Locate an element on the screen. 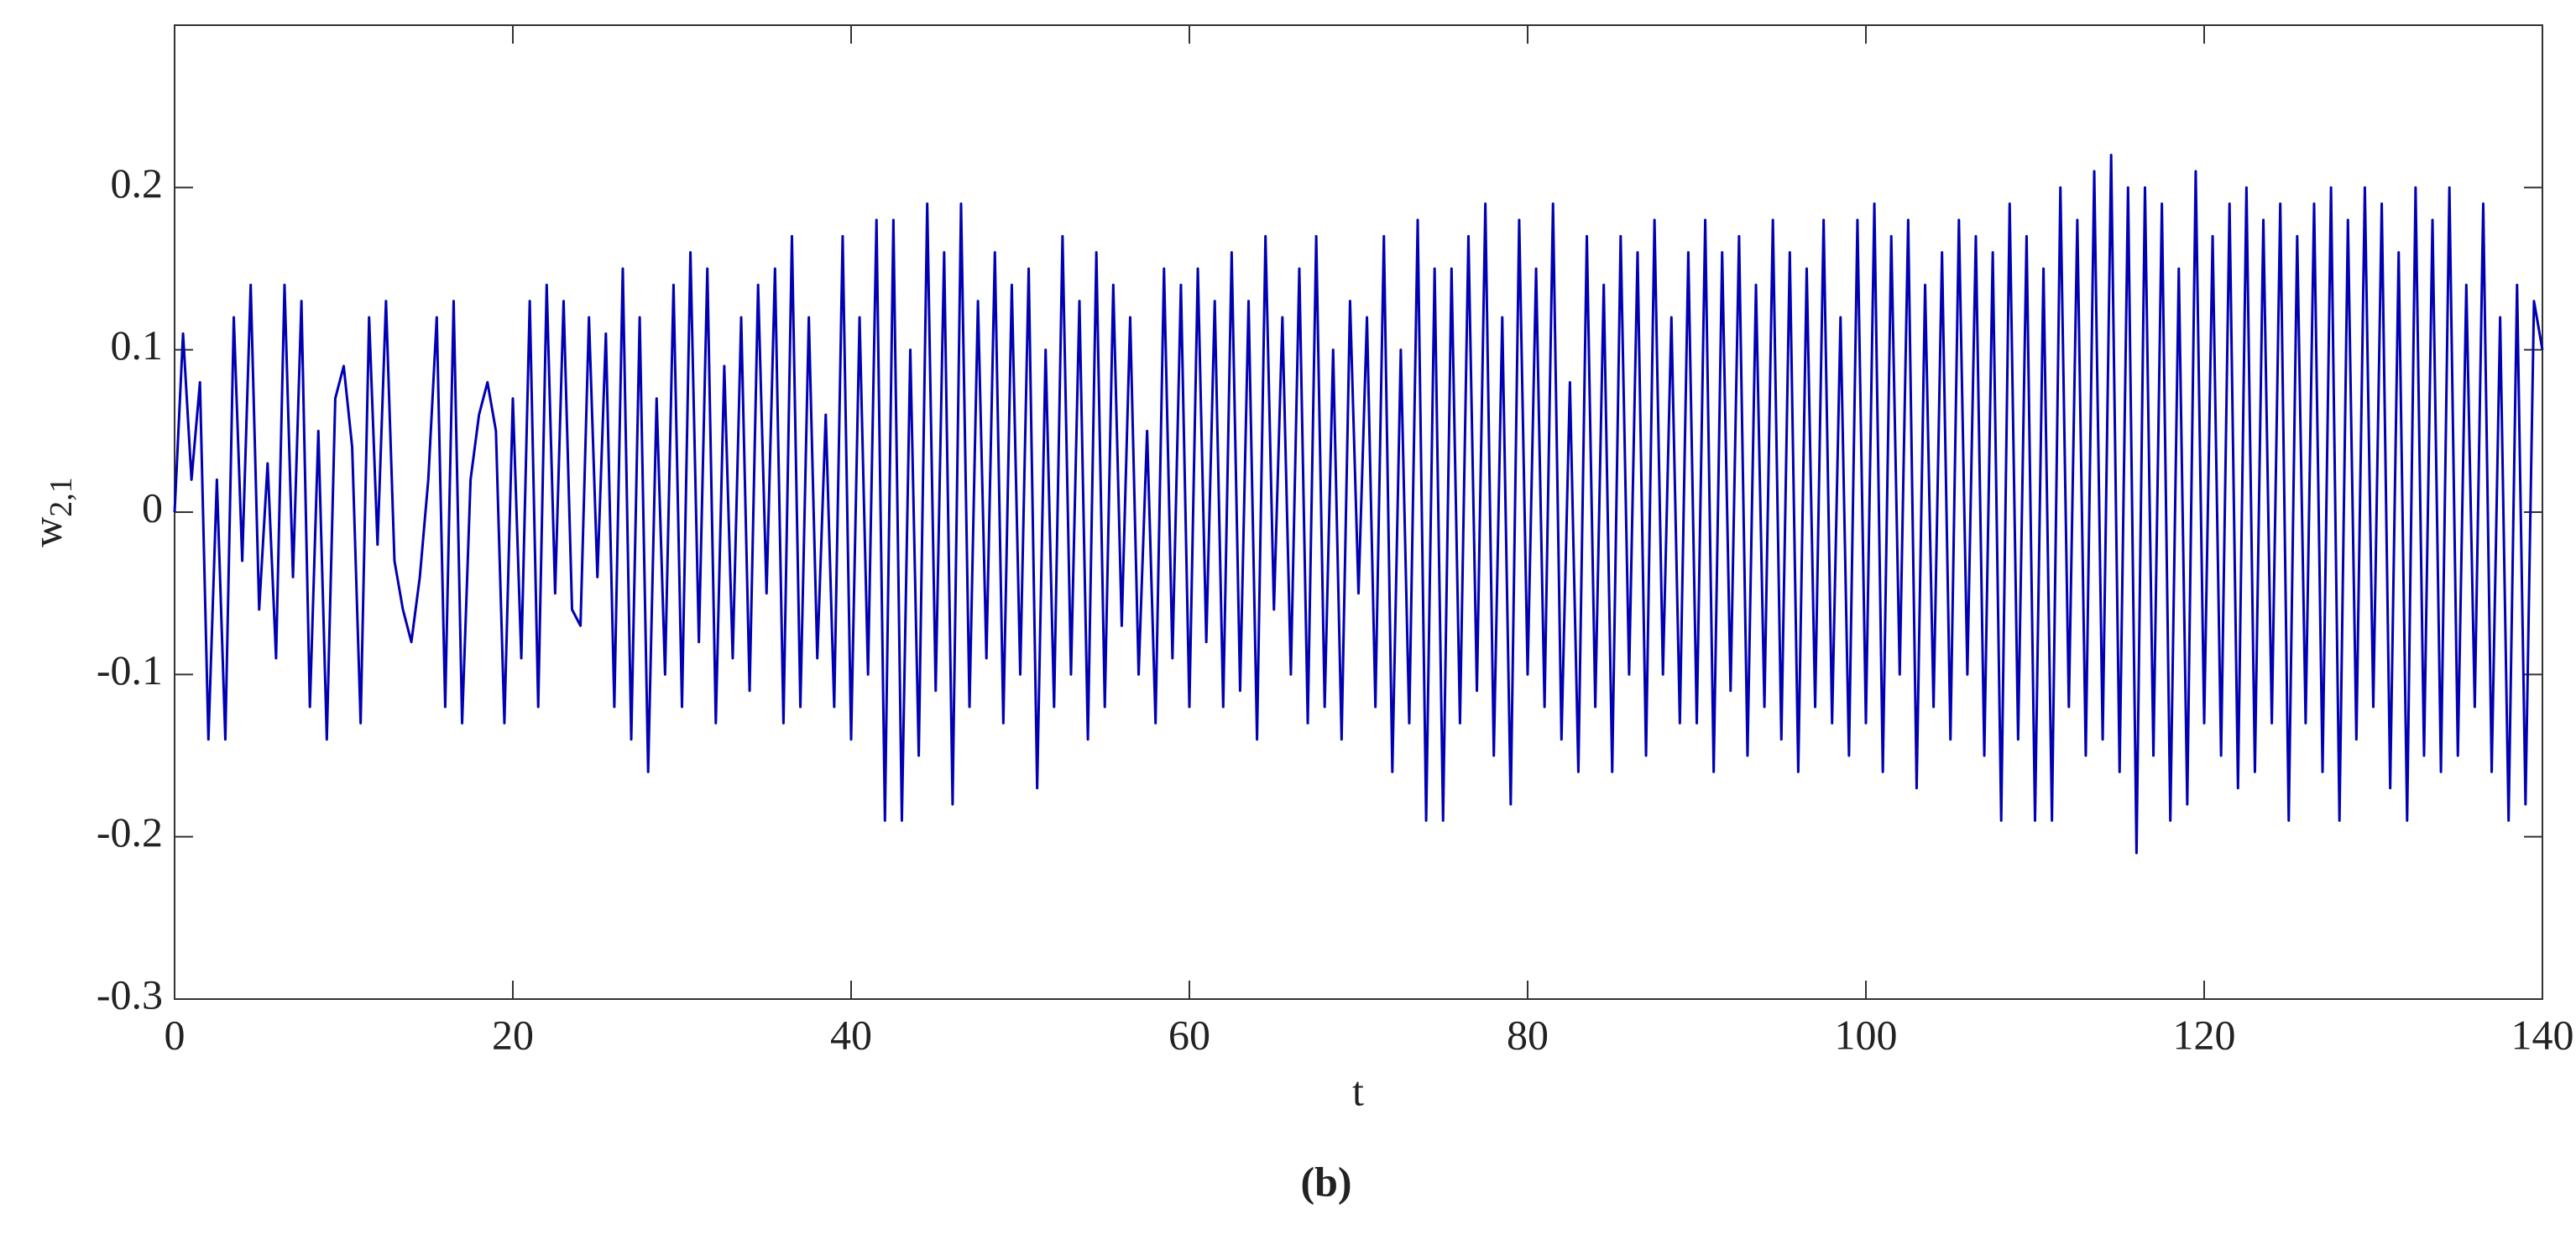 The image size is (2576, 1235). x-tick-label: 40 is located at coordinates (851, 1034).